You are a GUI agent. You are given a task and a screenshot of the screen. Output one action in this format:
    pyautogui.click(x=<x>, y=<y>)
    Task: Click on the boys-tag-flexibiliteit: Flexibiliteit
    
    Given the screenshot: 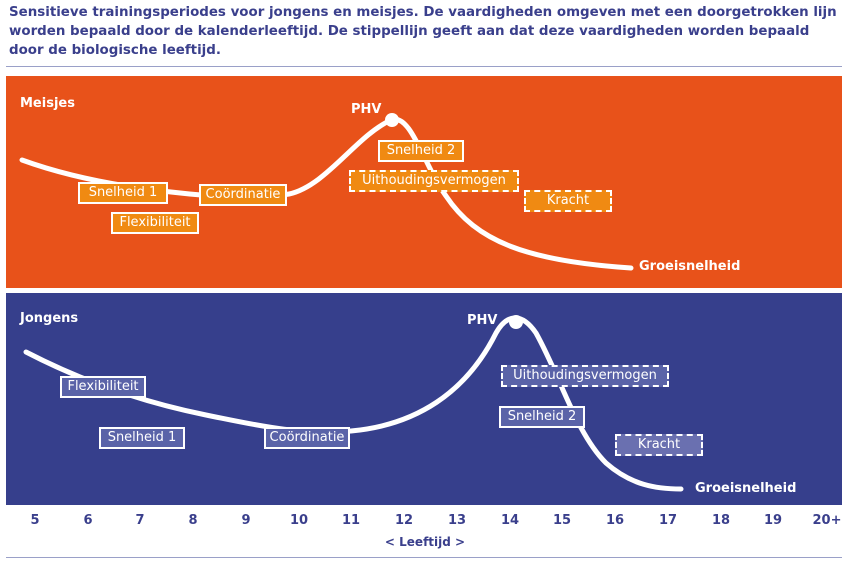 What is the action you would take?
    pyautogui.click(x=103, y=387)
    